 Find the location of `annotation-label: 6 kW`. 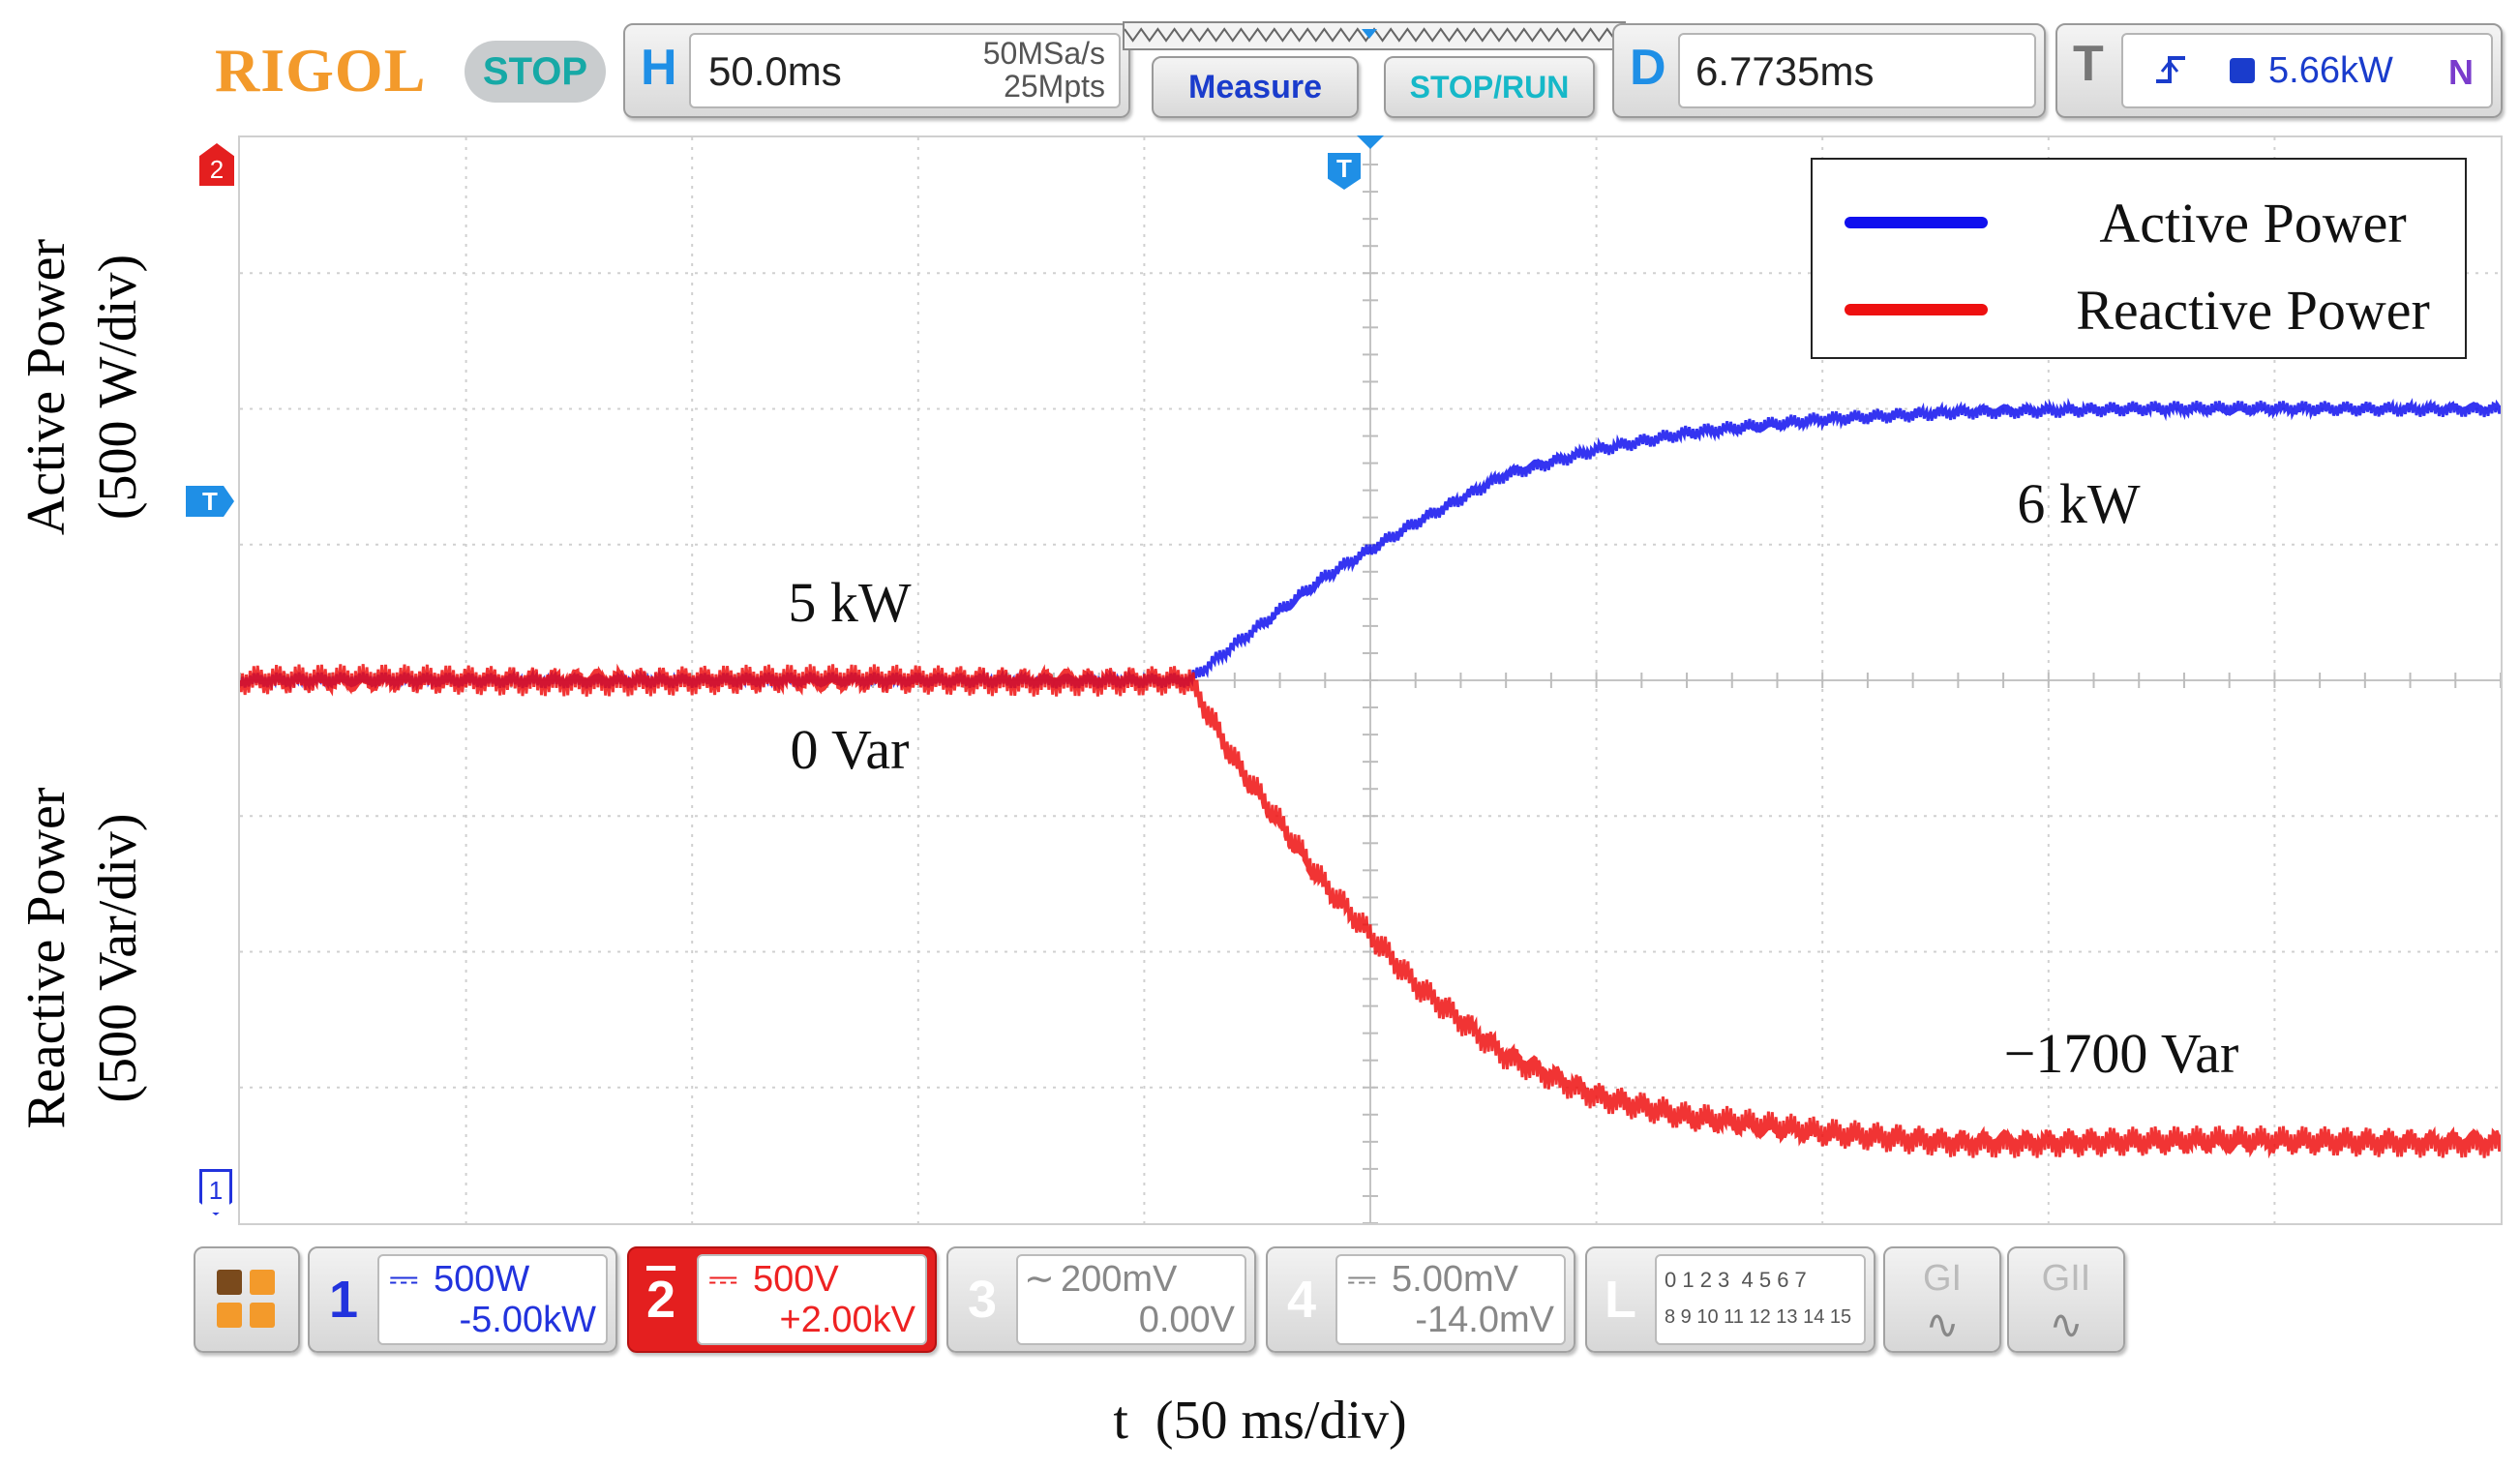

annotation-label: 6 kW is located at coordinates (2079, 504).